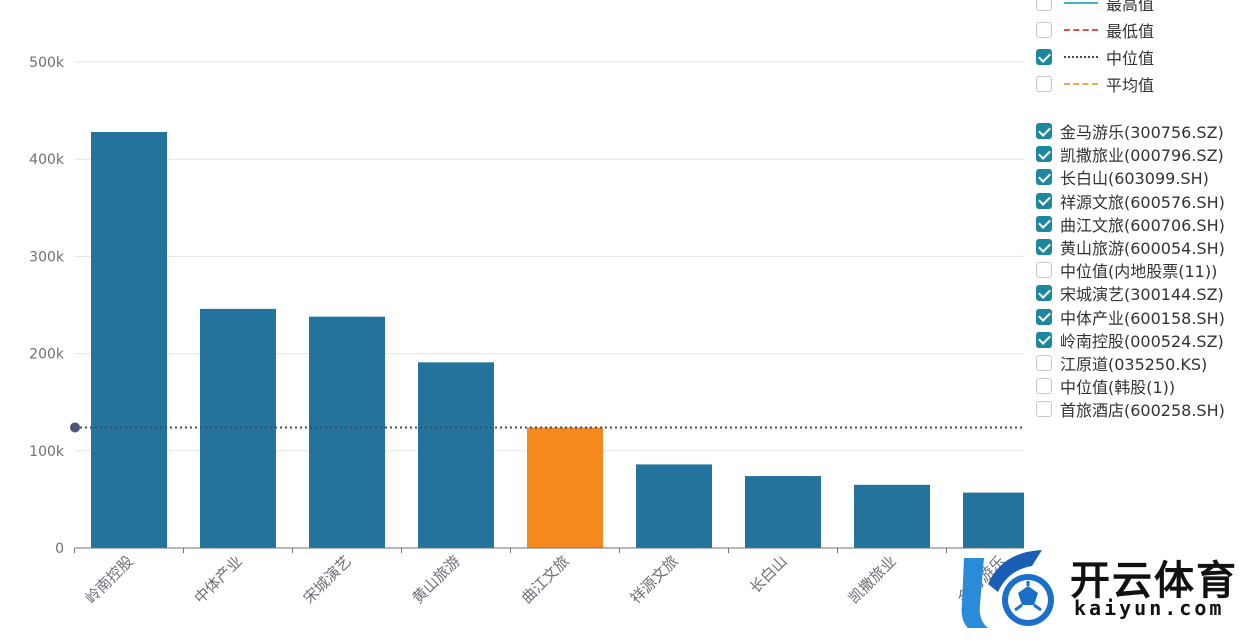 Image resolution: width=1242 pixels, height=642 pixels. I want to click on x-tick-label: 宋城演艺, so click(327, 579).